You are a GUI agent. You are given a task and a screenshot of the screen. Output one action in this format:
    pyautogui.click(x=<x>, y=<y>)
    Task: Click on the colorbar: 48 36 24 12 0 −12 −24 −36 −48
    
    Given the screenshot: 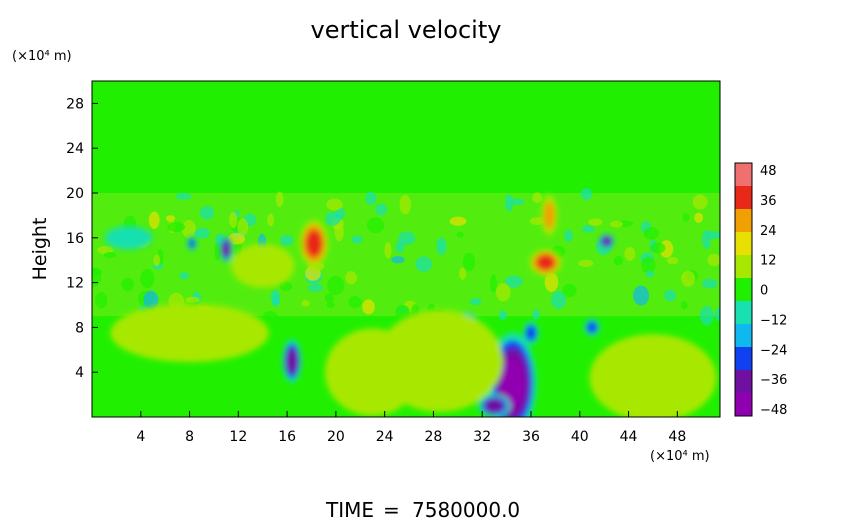 What is the action you would take?
    pyautogui.click(x=760, y=290)
    